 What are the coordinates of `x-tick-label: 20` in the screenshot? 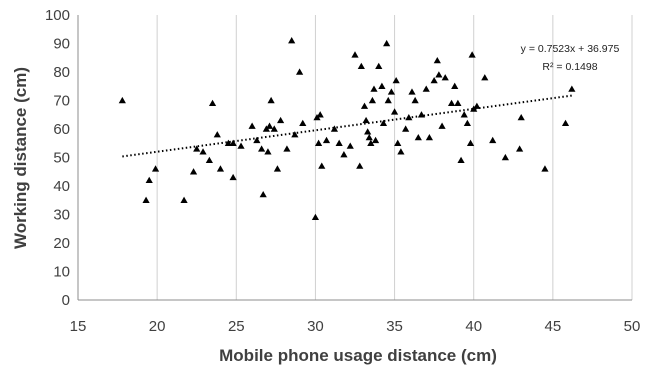 It's located at (157, 326).